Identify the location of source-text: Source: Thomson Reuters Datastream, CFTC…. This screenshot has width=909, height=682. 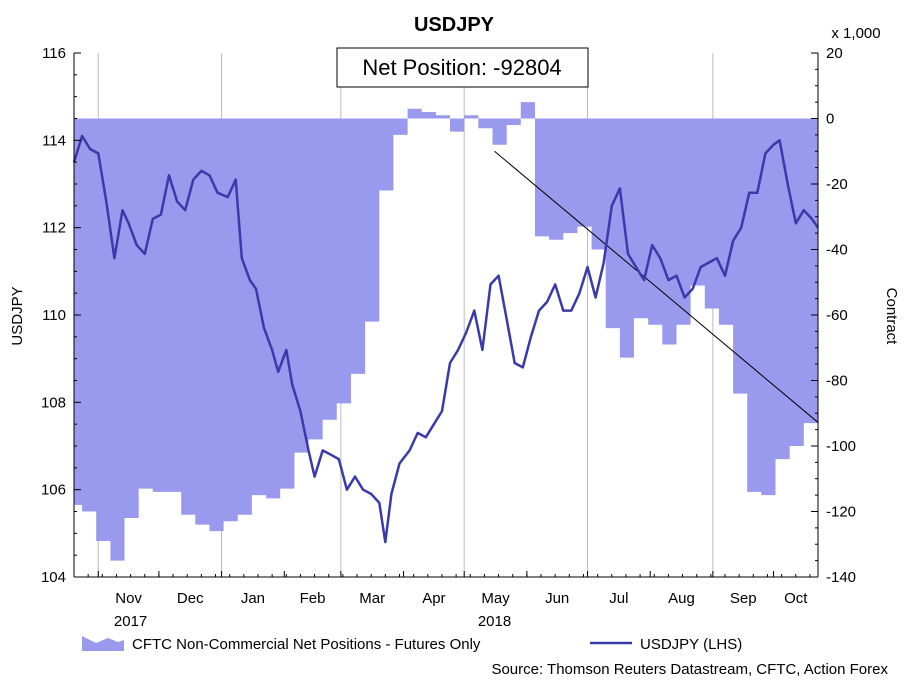
(689, 669).